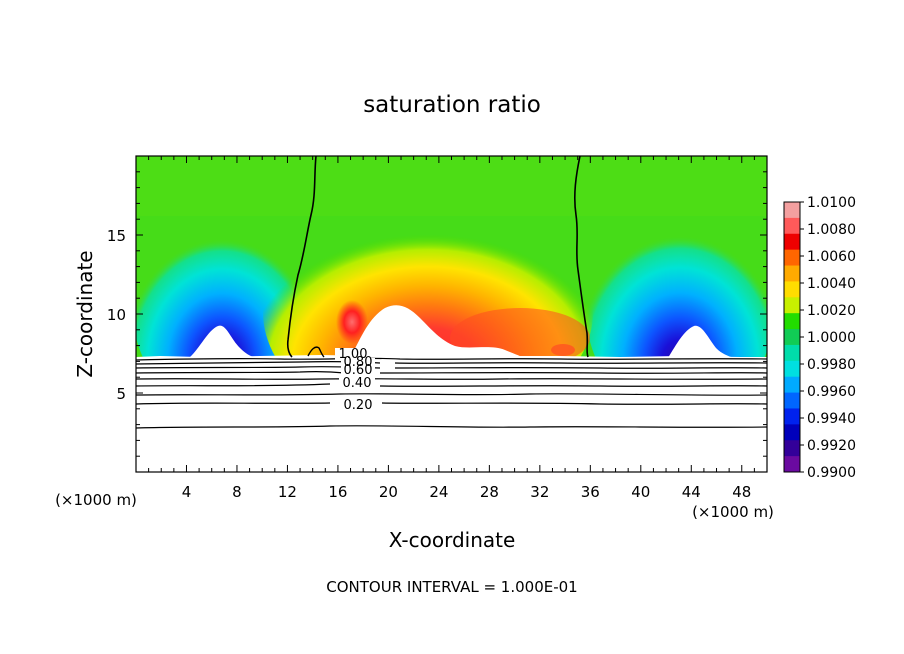 The width and height of the screenshot is (904, 654). I want to click on x-tick-label: 8, so click(237, 492).